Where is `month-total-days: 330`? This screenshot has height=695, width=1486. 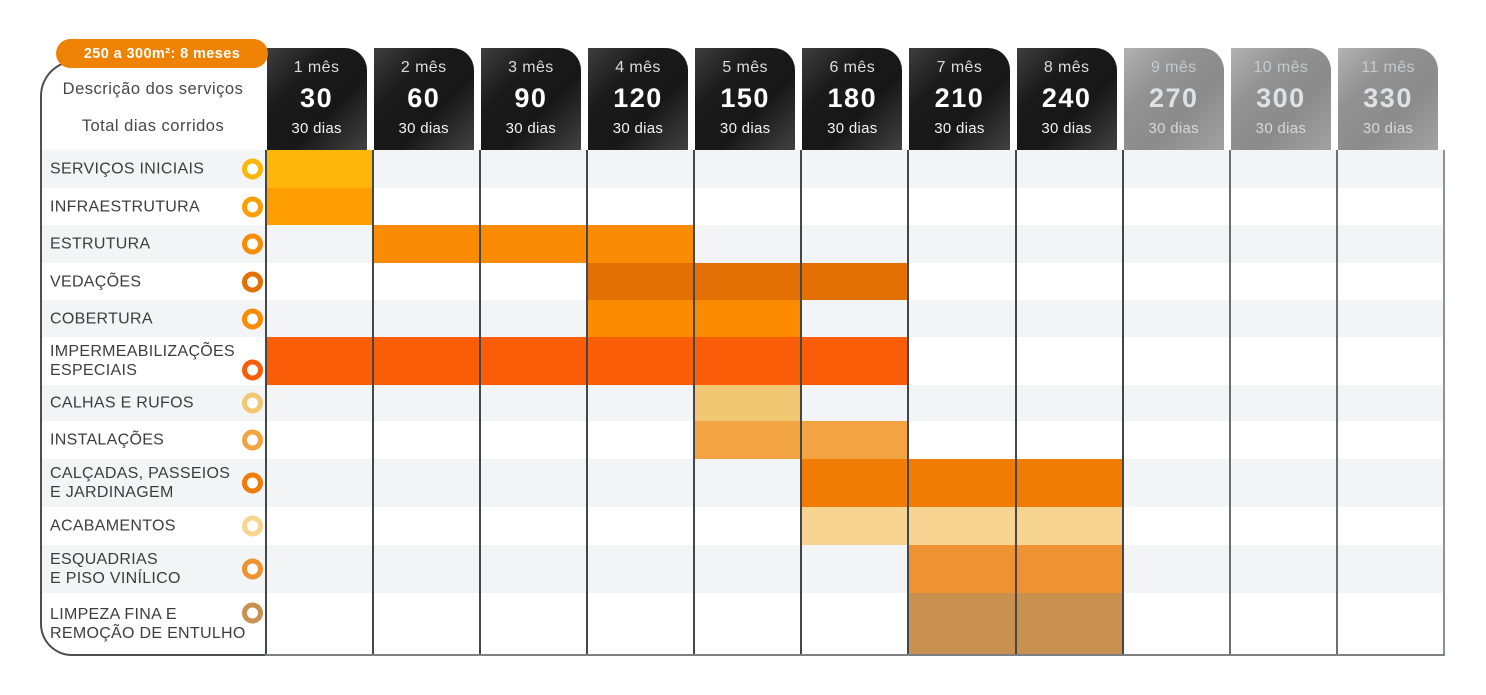
month-total-days: 330 is located at coordinates (1388, 98).